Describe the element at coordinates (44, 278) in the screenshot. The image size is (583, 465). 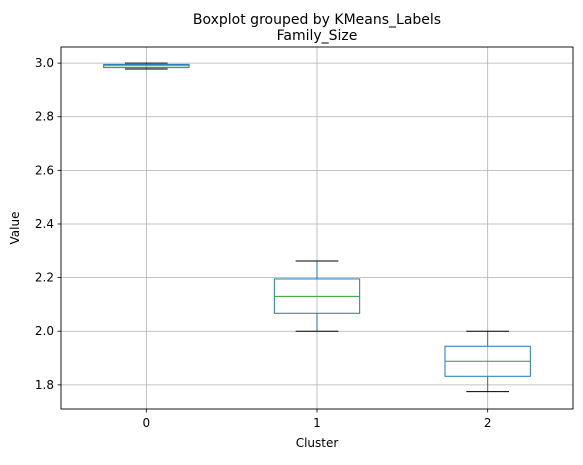
I see `y-tick-label: 2.2` at that location.